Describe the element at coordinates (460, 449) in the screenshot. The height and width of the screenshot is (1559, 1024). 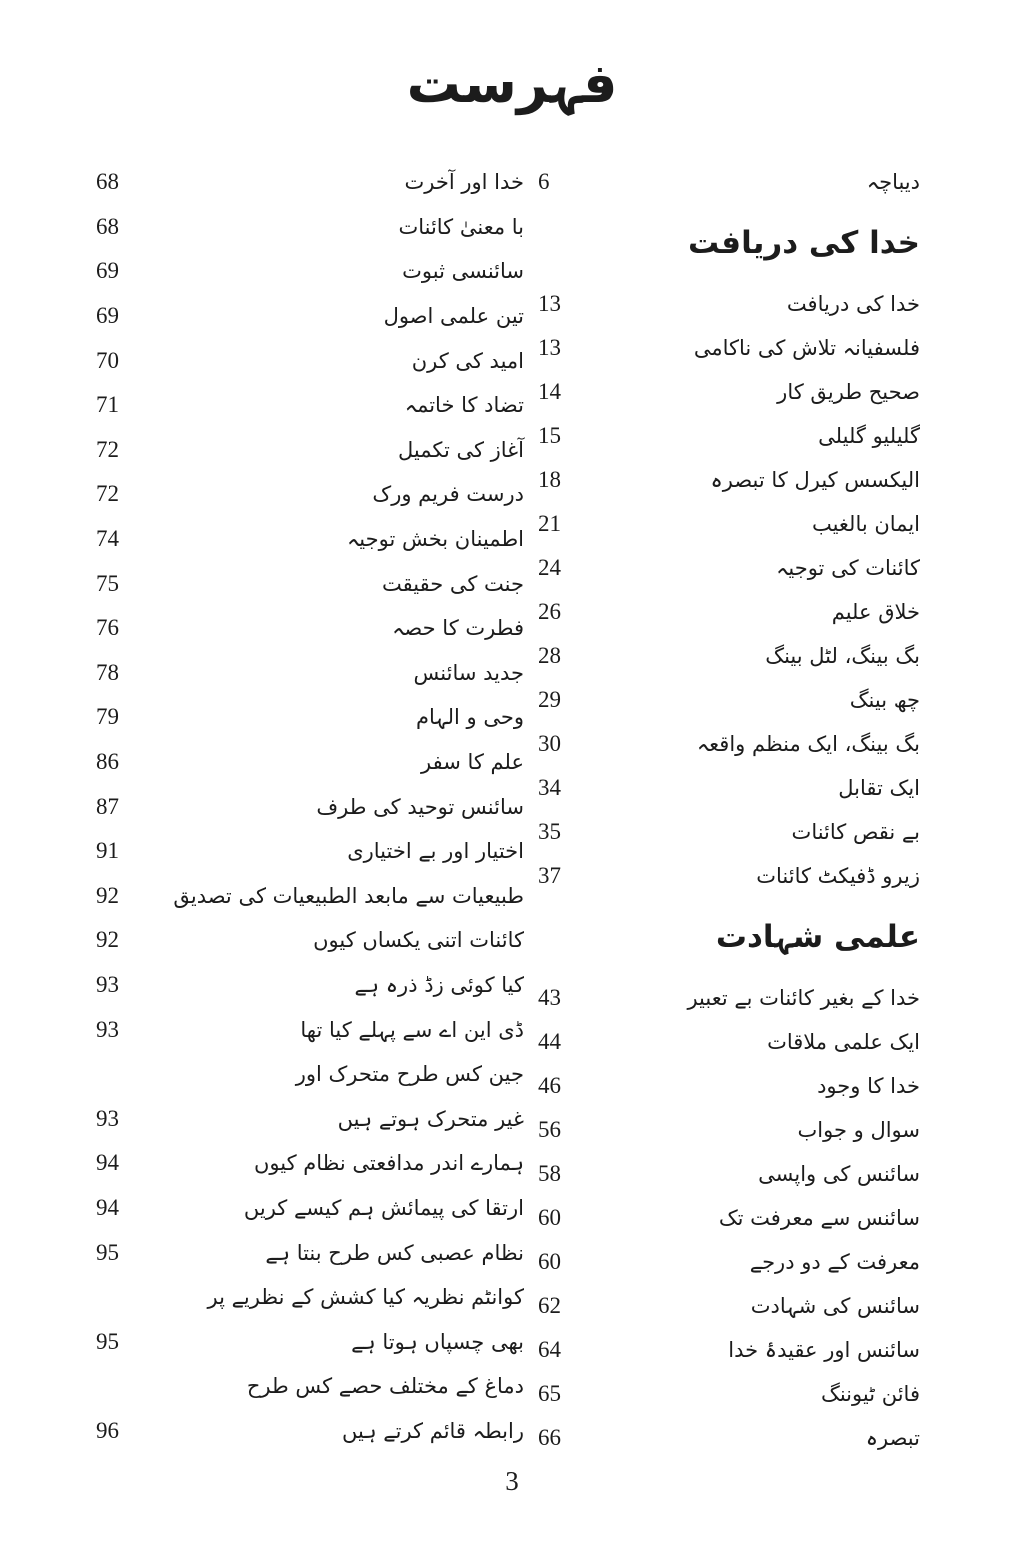
I see `toc-entry-label: آغاز کی تکمیل` at that location.